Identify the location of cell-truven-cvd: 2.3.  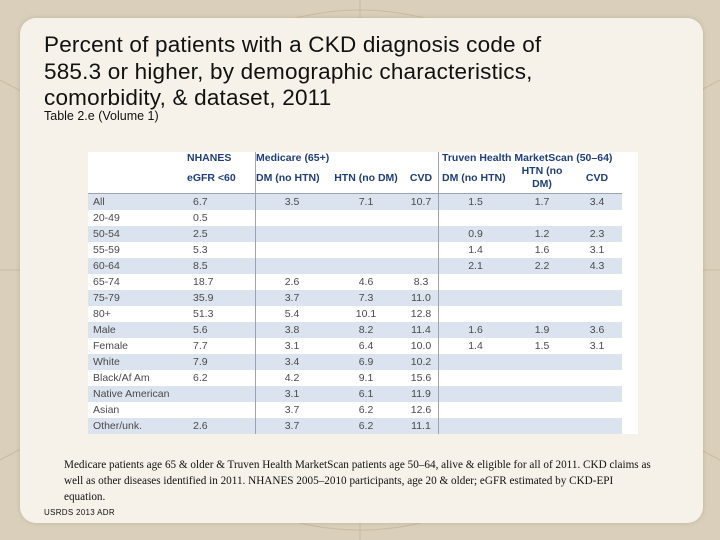
(597, 234).